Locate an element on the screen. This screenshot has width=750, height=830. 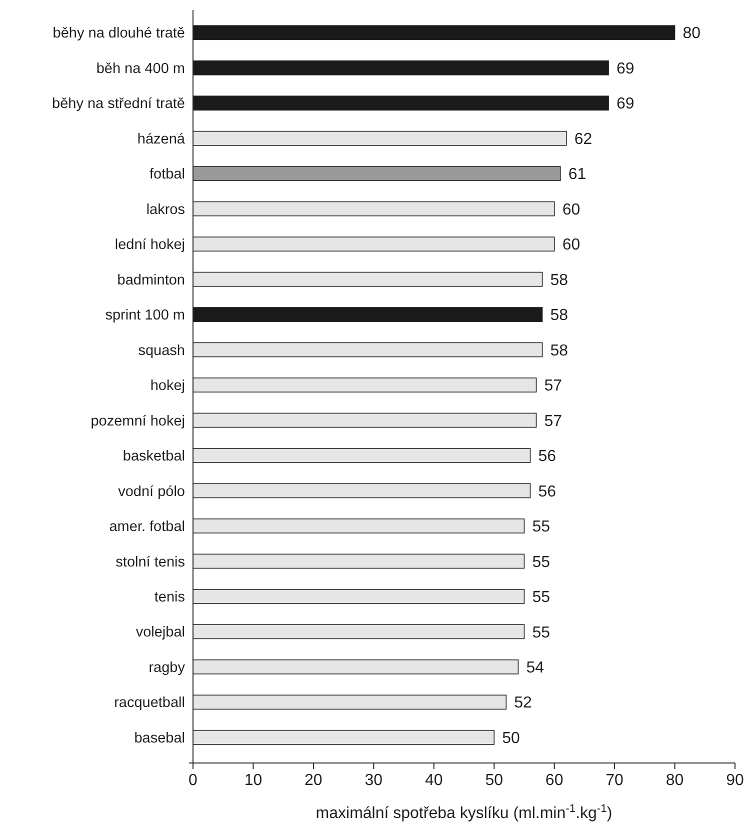
y-tick-label: běhy na dlouhé tratě is located at coordinates (118, 34).